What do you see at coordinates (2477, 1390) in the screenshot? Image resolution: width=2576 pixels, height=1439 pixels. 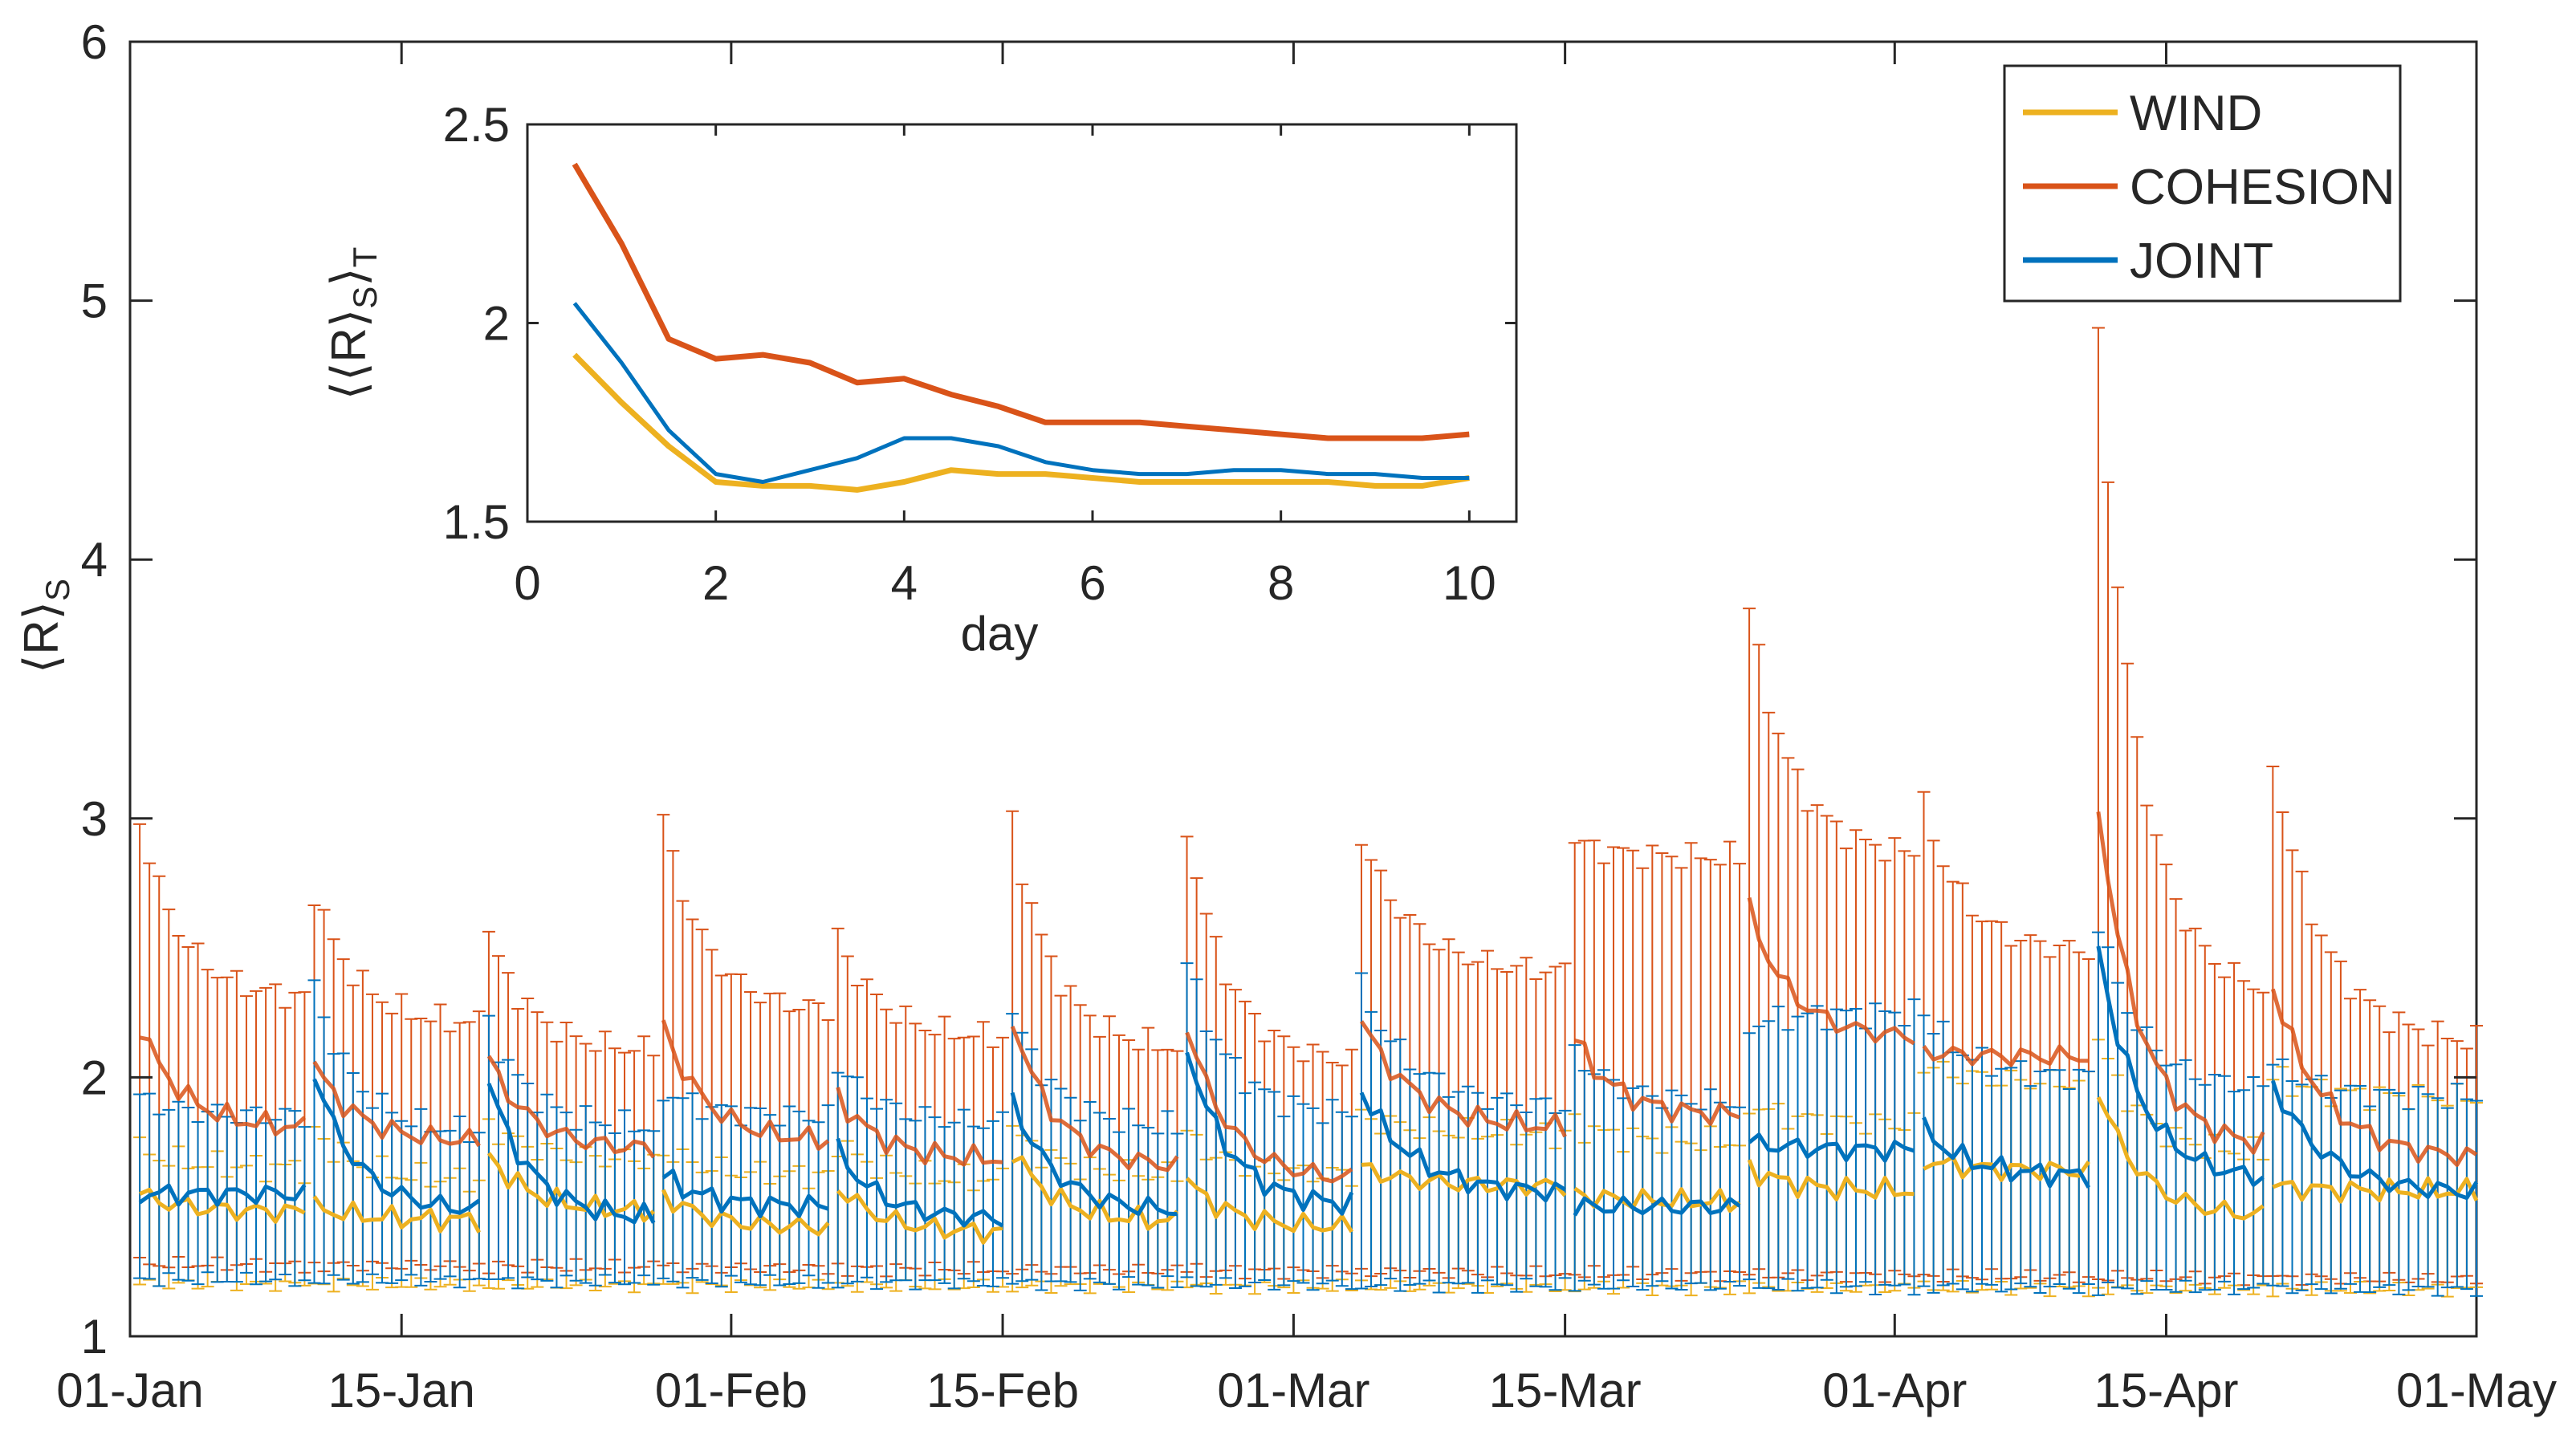 I see `main-x-tick-label: 01-May` at bounding box center [2477, 1390].